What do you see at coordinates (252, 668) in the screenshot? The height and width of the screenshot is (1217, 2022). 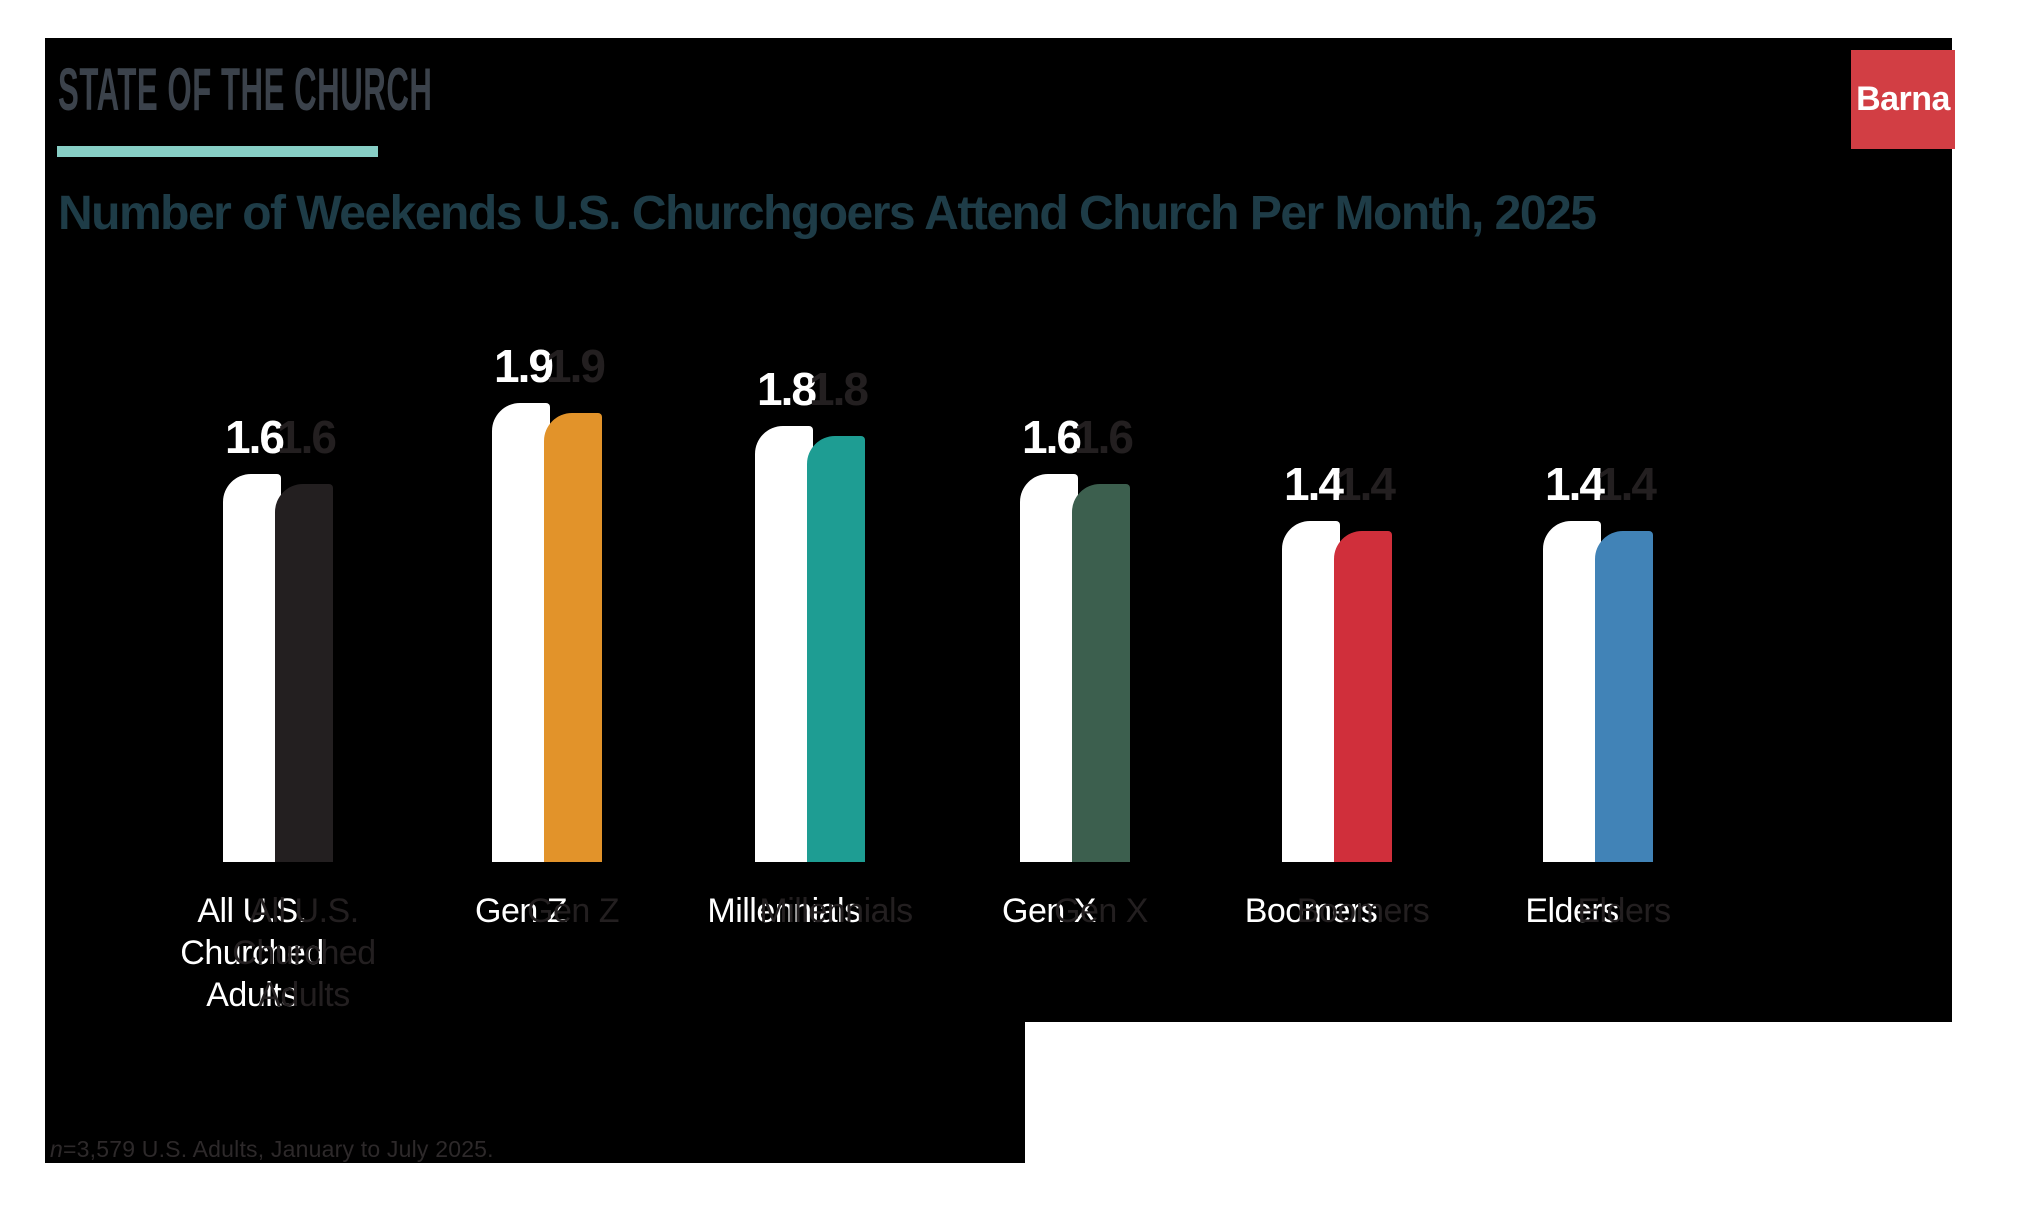 I see `bar-ghost-all-u-s-churched-adults` at bounding box center [252, 668].